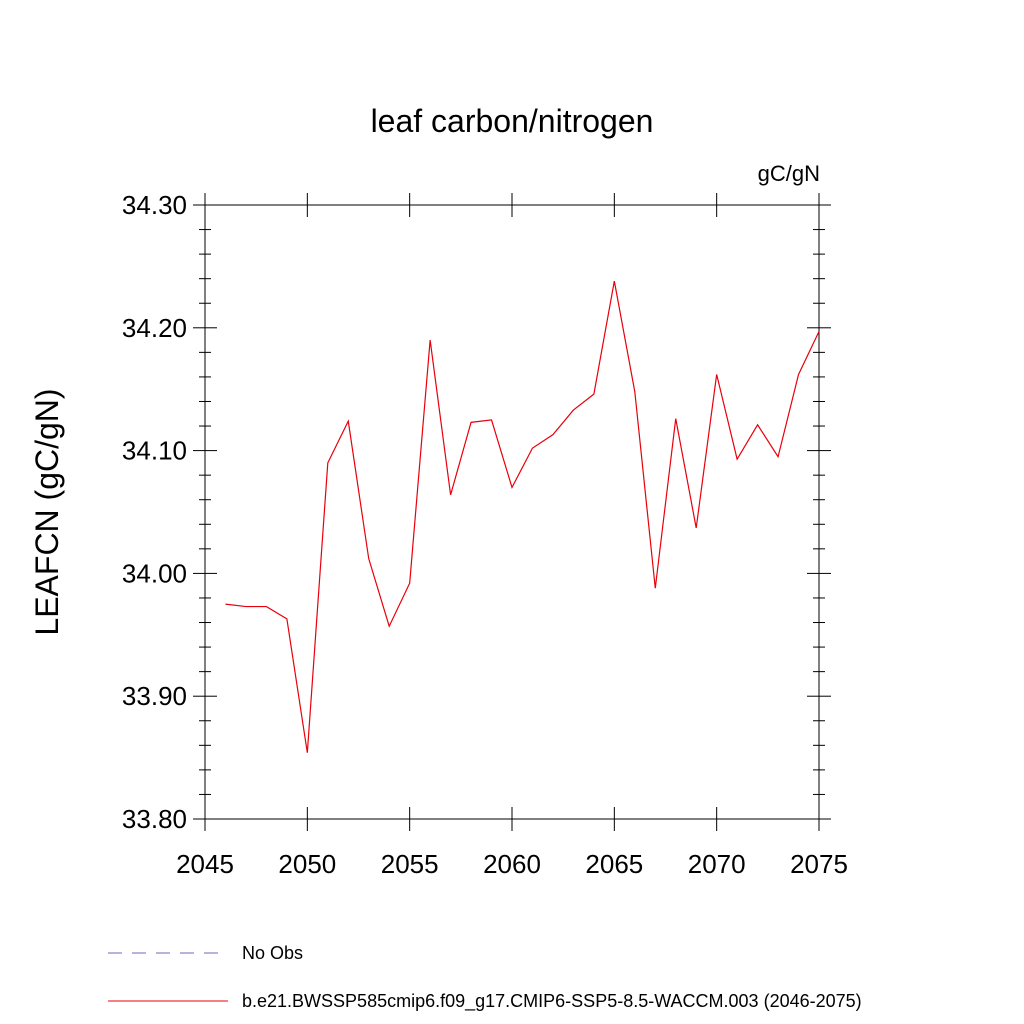  What do you see at coordinates (154, 696) in the screenshot?
I see `y-tick-label: 33.90` at bounding box center [154, 696].